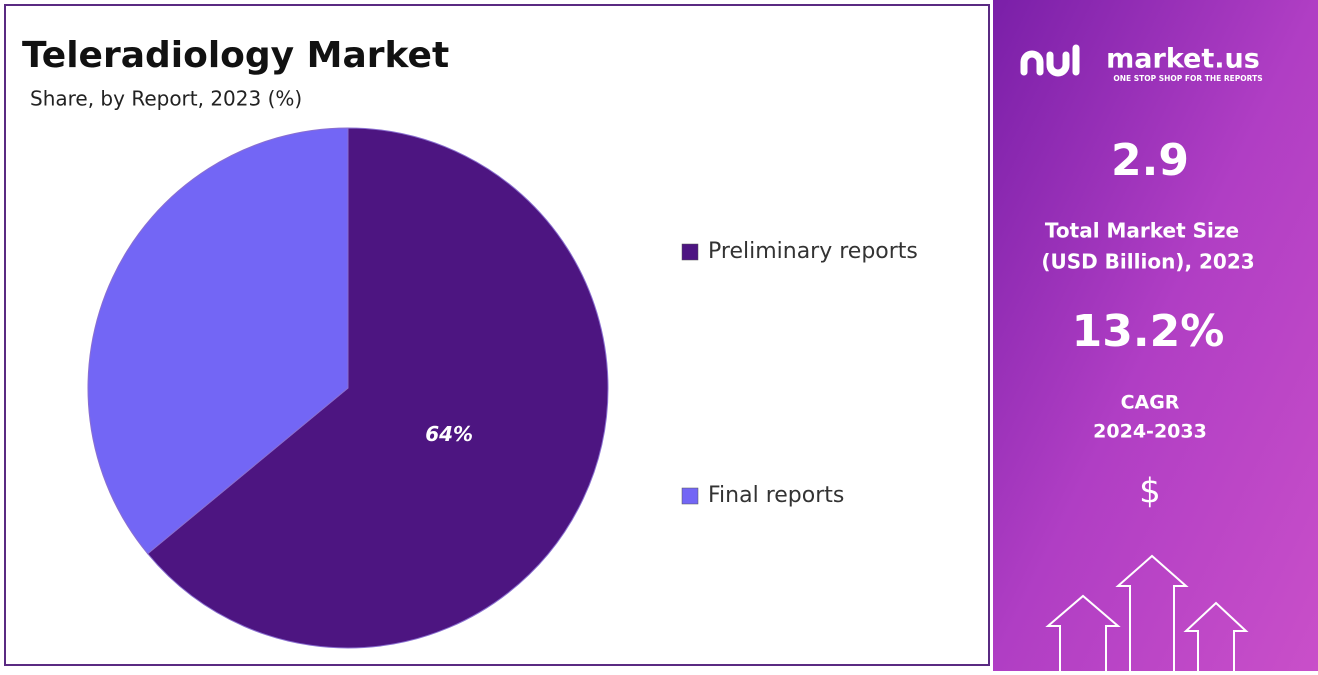 The width and height of the screenshot is (1318, 675). What do you see at coordinates (1150, 403) in the screenshot?
I see `cagr-label: CAGR` at bounding box center [1150, 403].